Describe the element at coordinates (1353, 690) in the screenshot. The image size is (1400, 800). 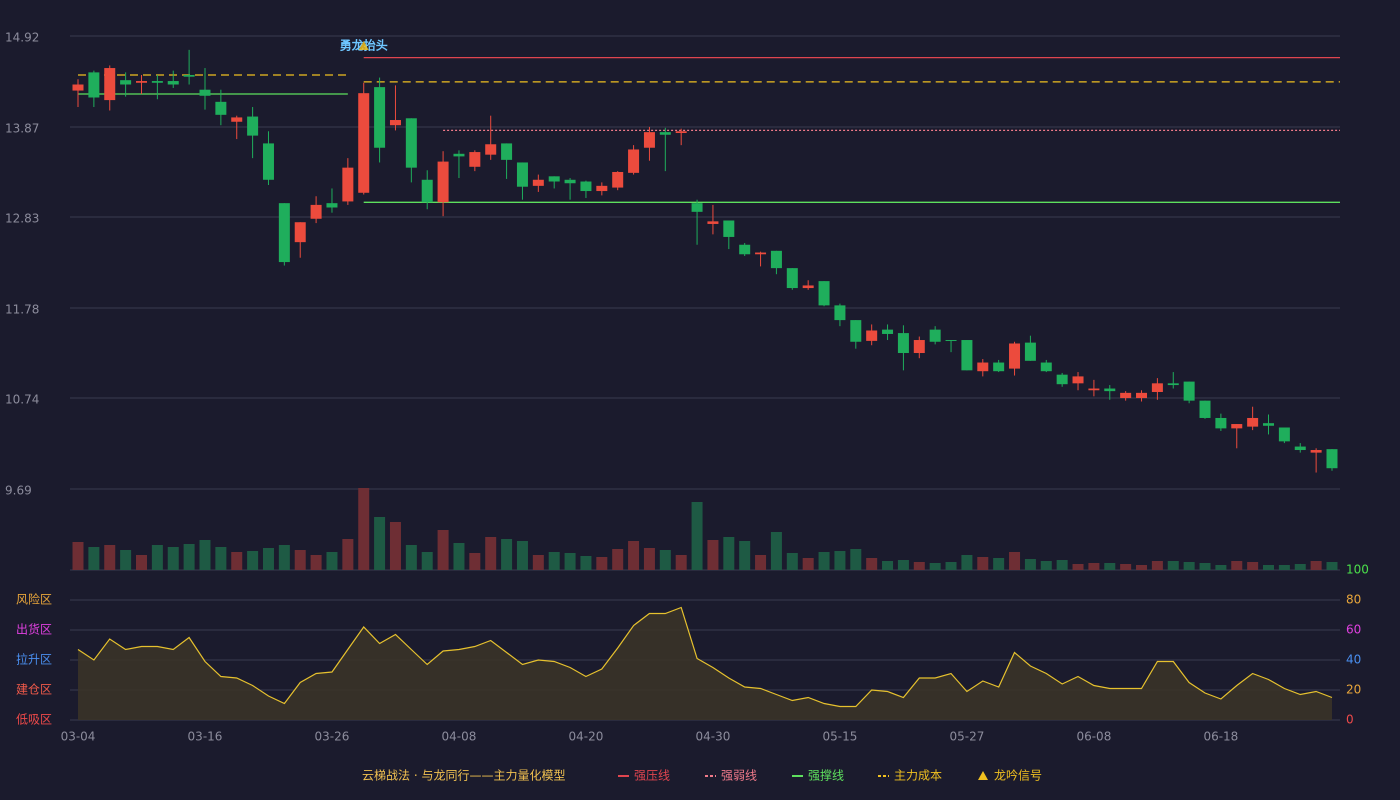
I see `indicator-tick-label: 20` at that location.